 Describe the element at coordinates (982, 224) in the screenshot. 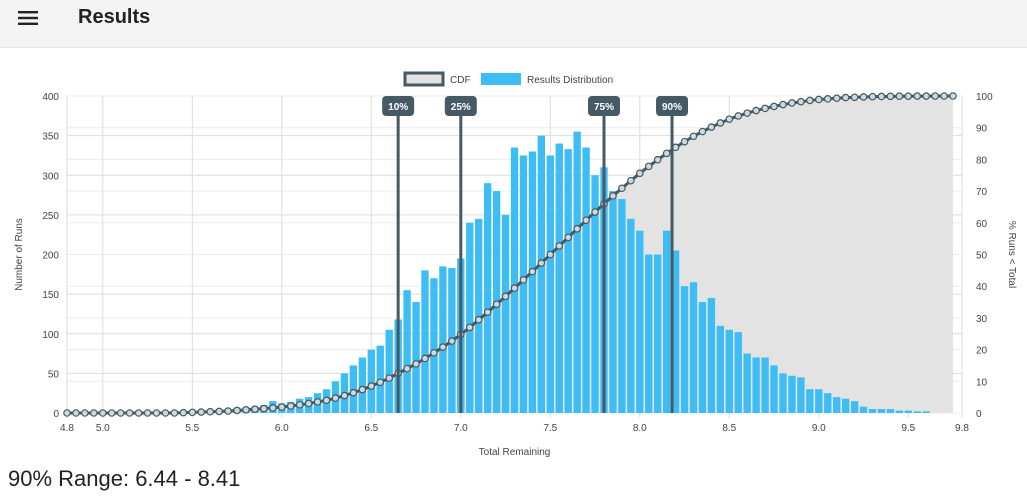

I see `y-right-tick-label: 60` at that location.